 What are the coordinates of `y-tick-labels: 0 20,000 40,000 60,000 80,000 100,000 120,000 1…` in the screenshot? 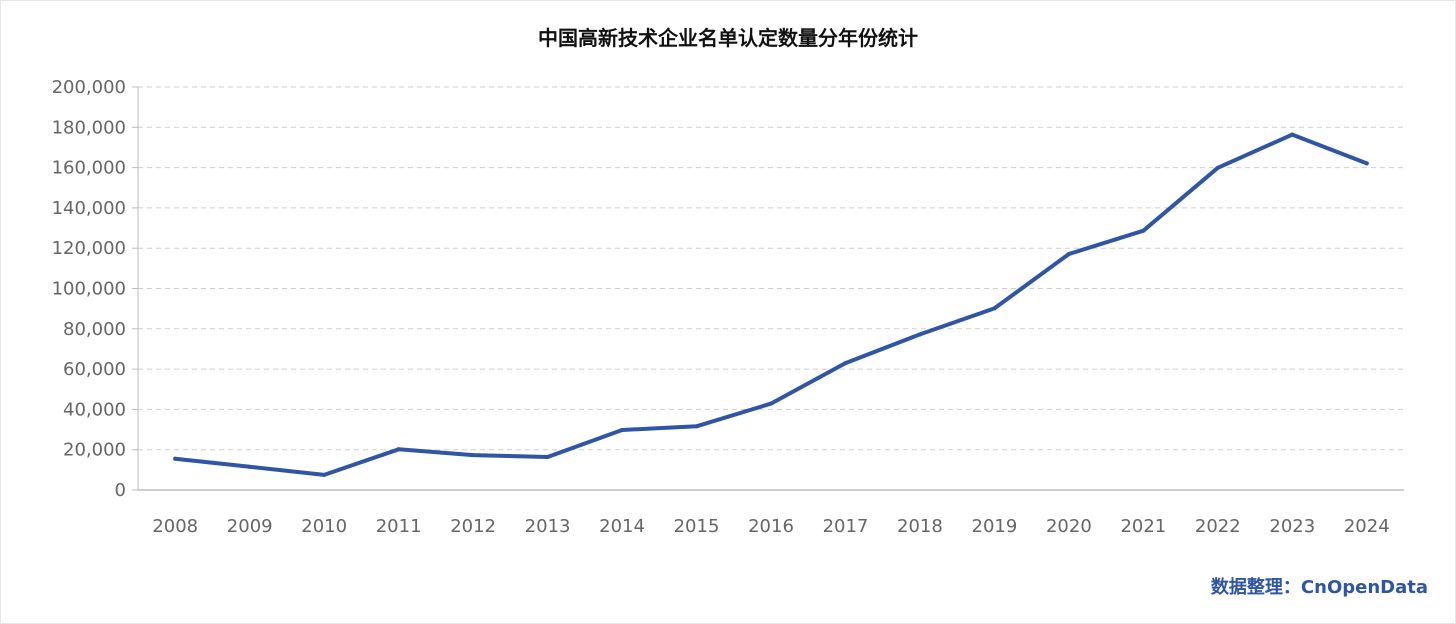 It's located at (89, 289).